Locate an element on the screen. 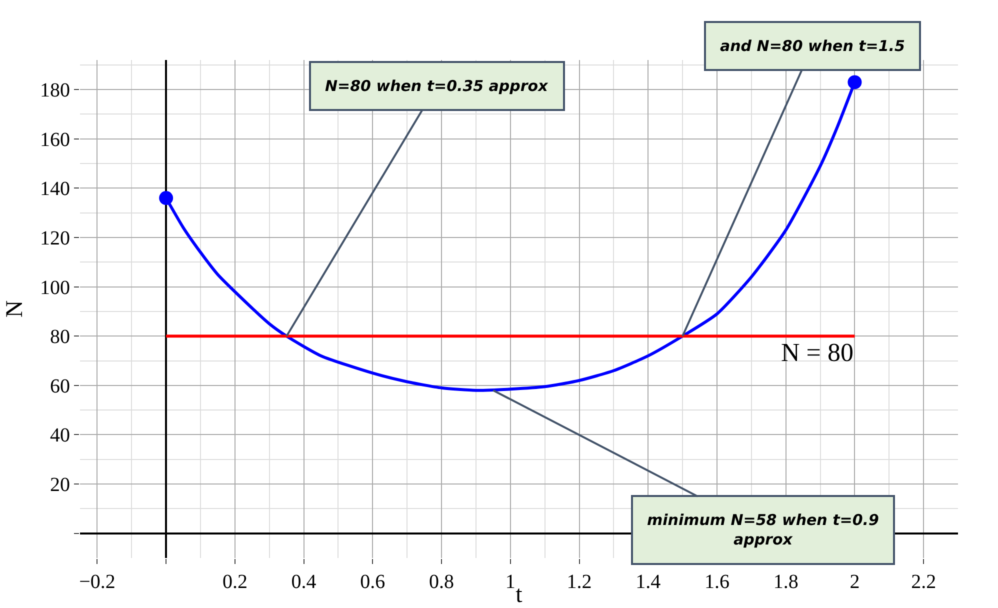 This screenshot has height=608, width=998. x-tick-label: 2 is located at coordinates (855, 582).